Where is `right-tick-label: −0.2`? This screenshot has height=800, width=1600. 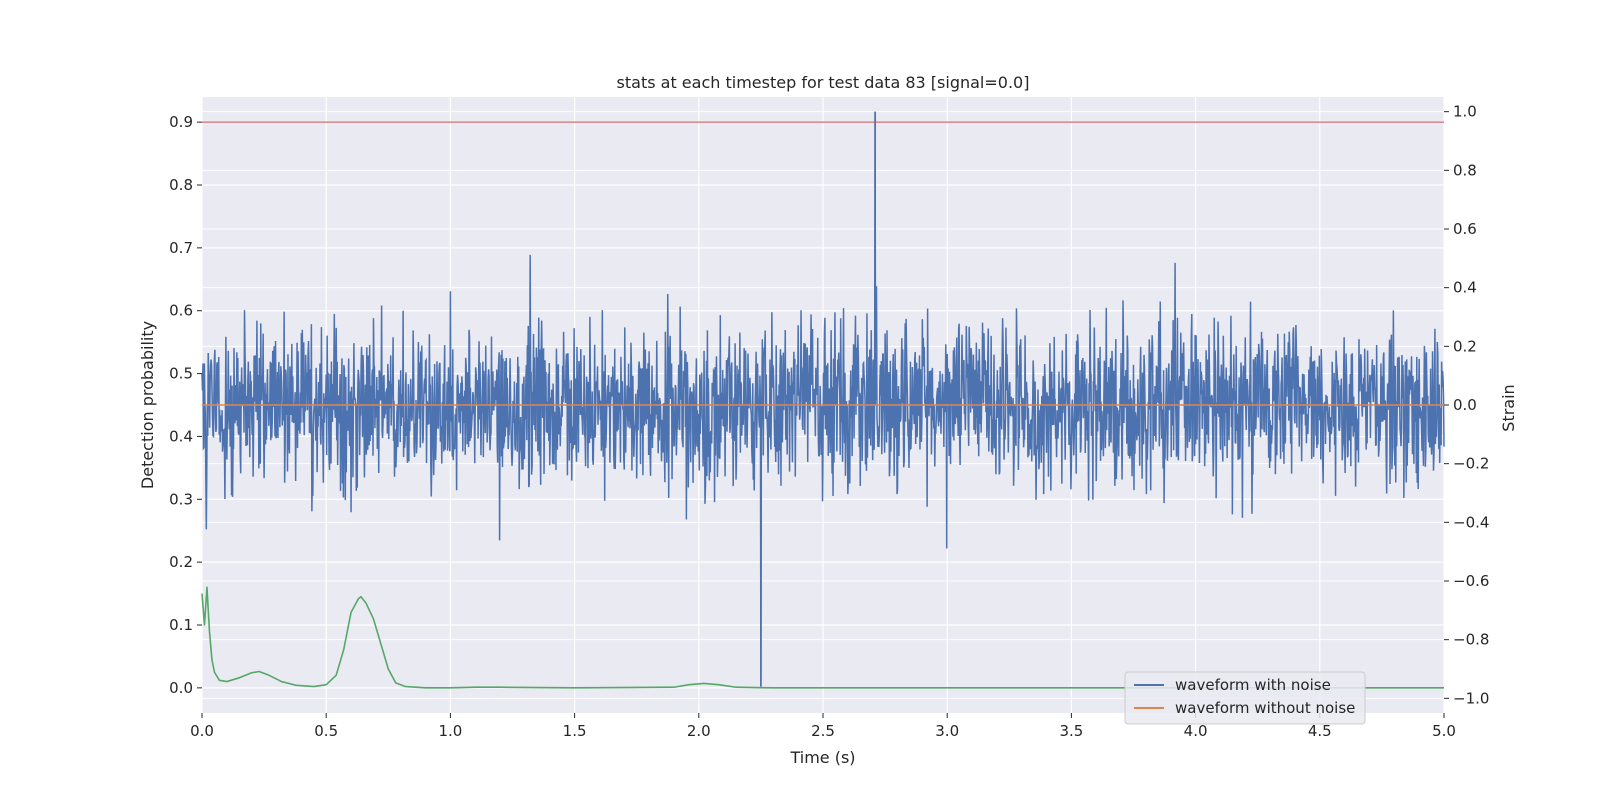 right-tick-label: −0.2 is located at coordinates (1471, 464).